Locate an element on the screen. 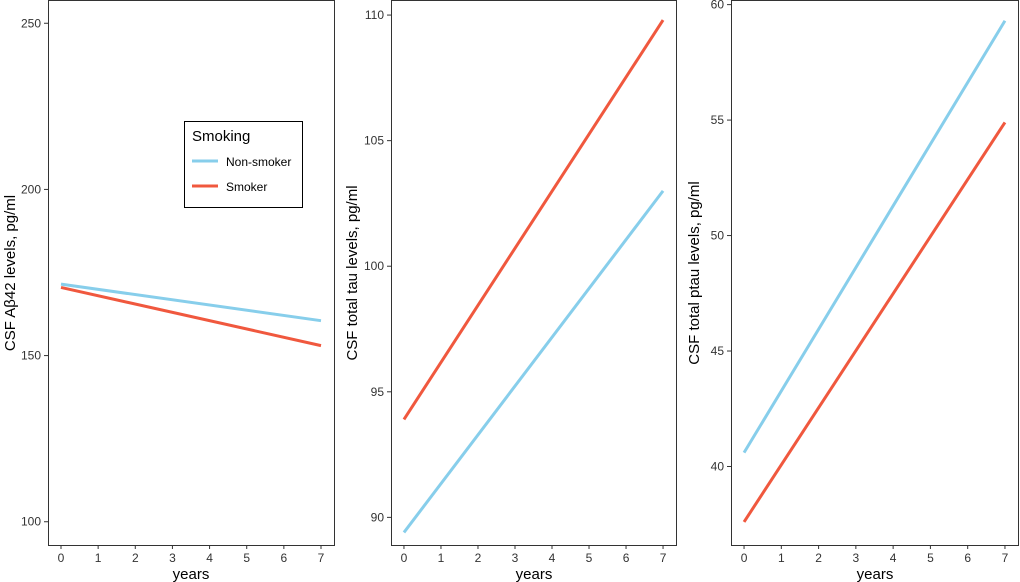 The width and height of the screenshot is (1020, 582). panel-3-x-tick-label: 4 is located at coordinates (893, 558).